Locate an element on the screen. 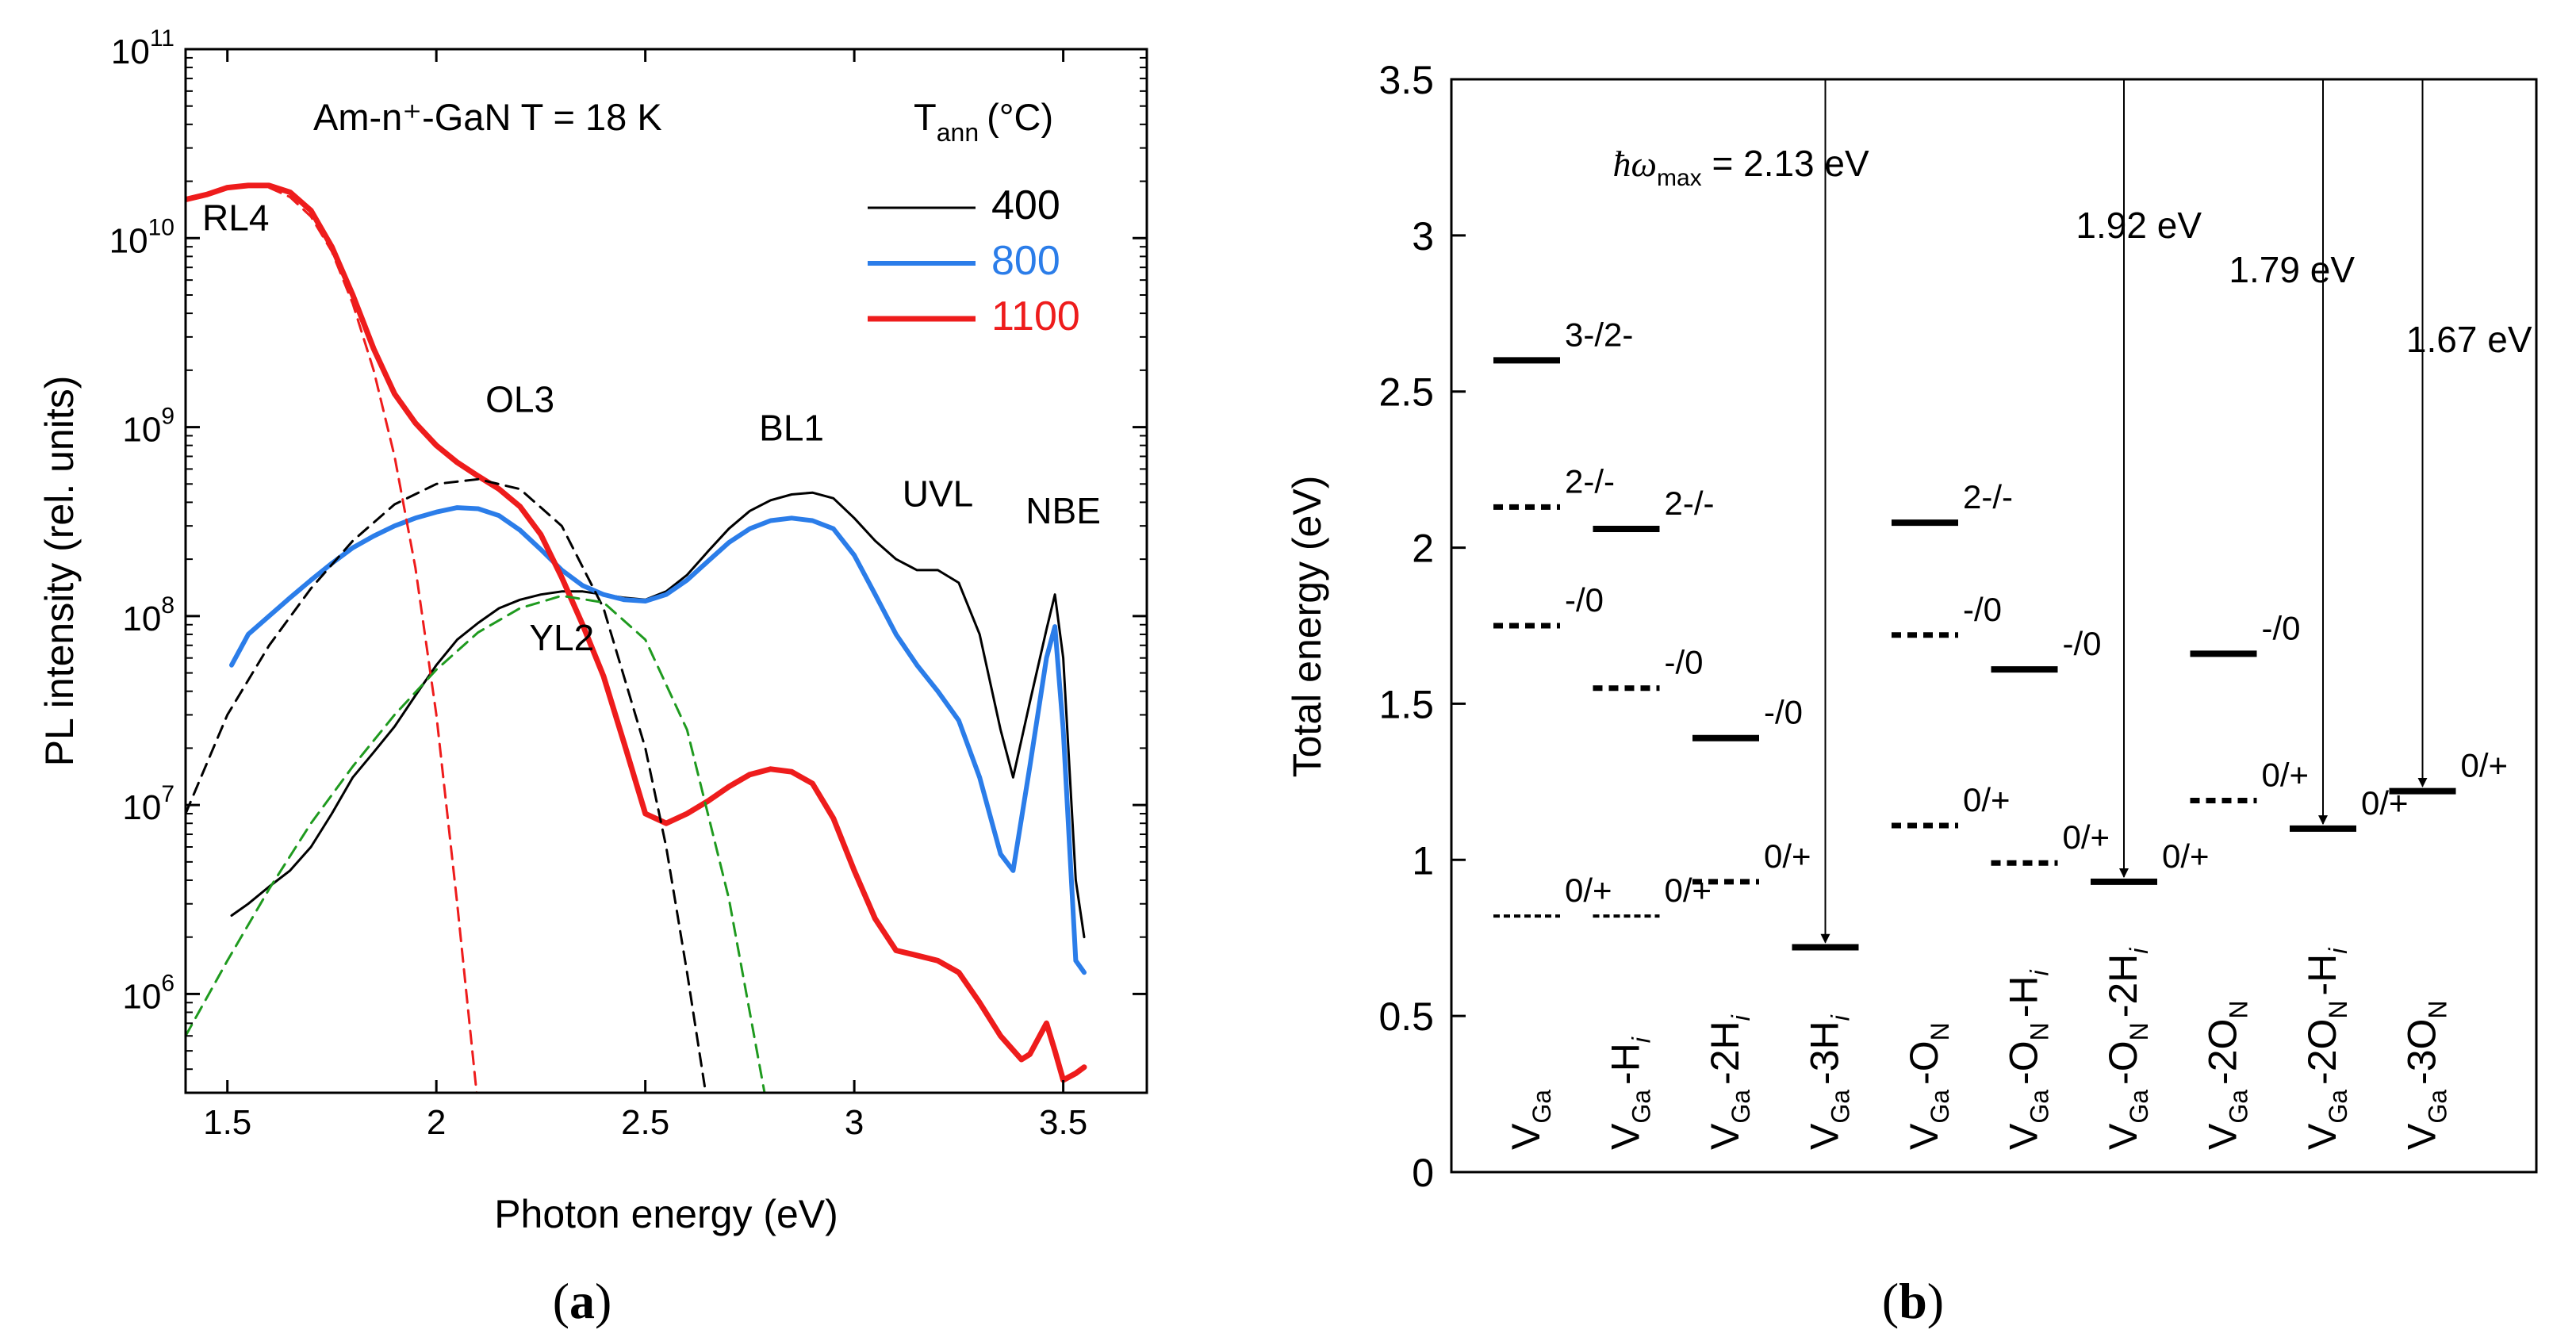 The width and height of the screenshot is (2576, 1341). b-y-tick-label: 0 is located at coordinates (1423, 1173).